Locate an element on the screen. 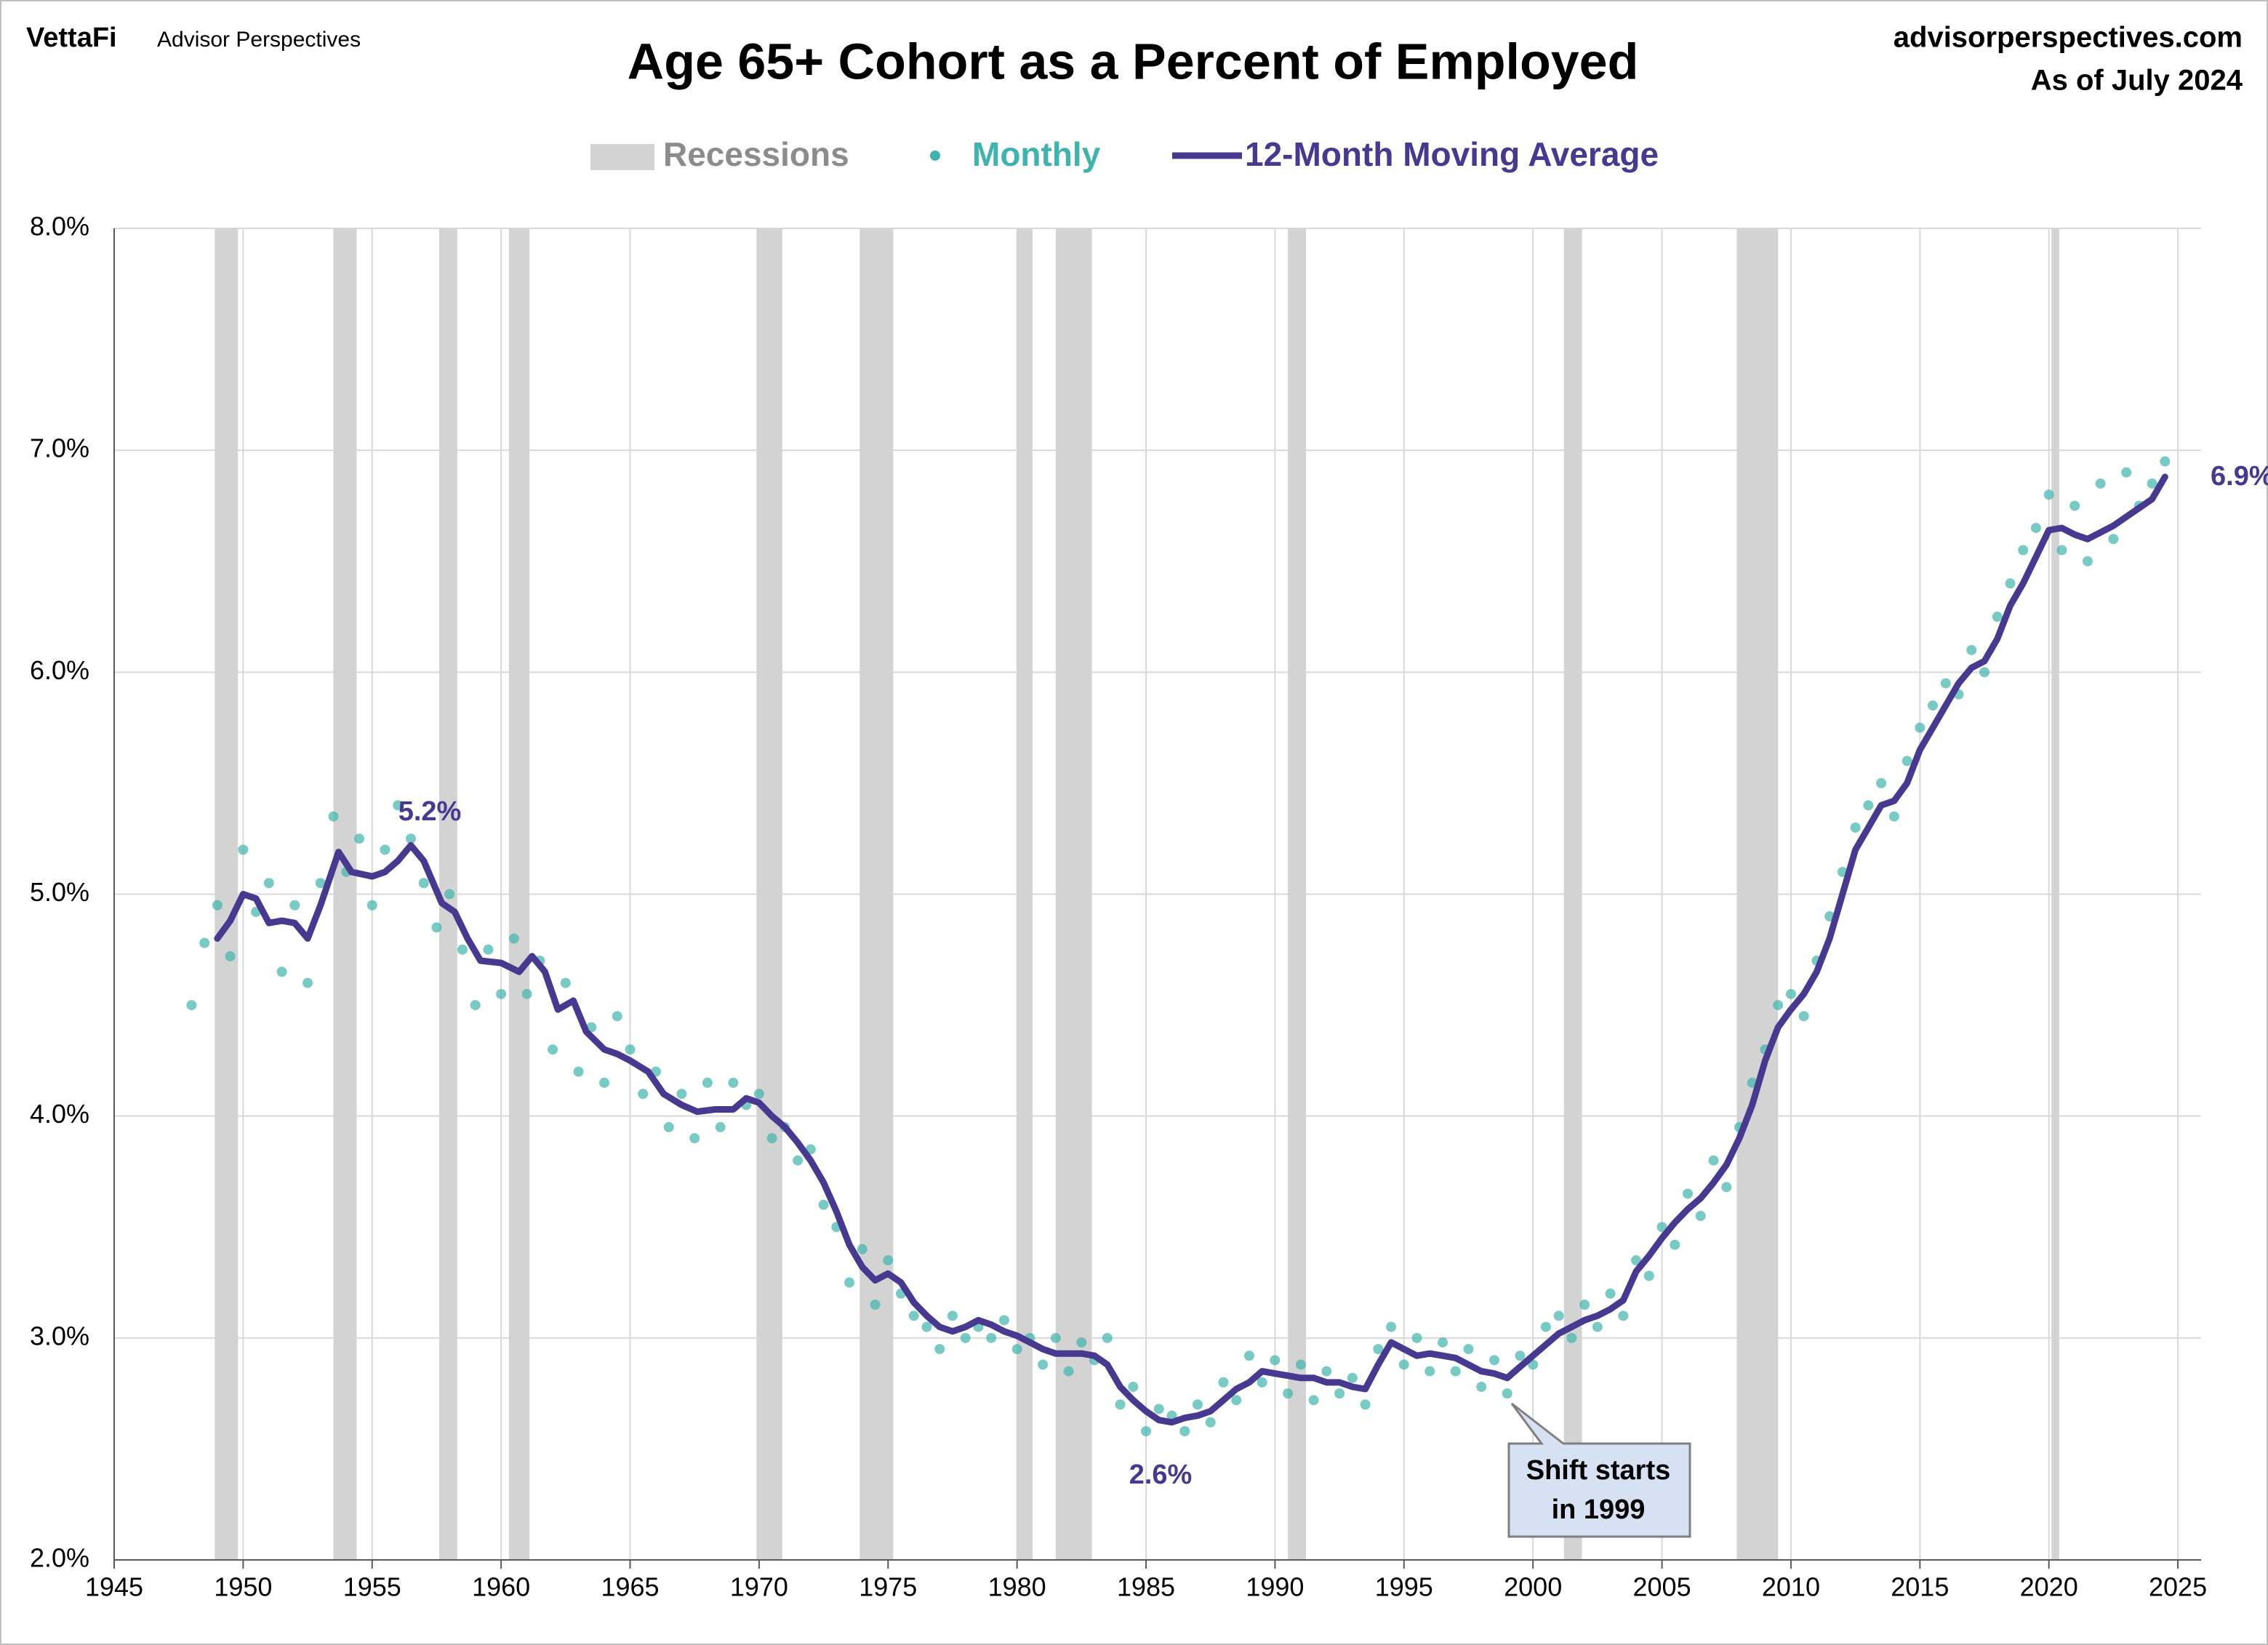 Image resolution: width=2268 pixels, height=1645 pixels. callout-box is located at coordinates (1599, 1470).